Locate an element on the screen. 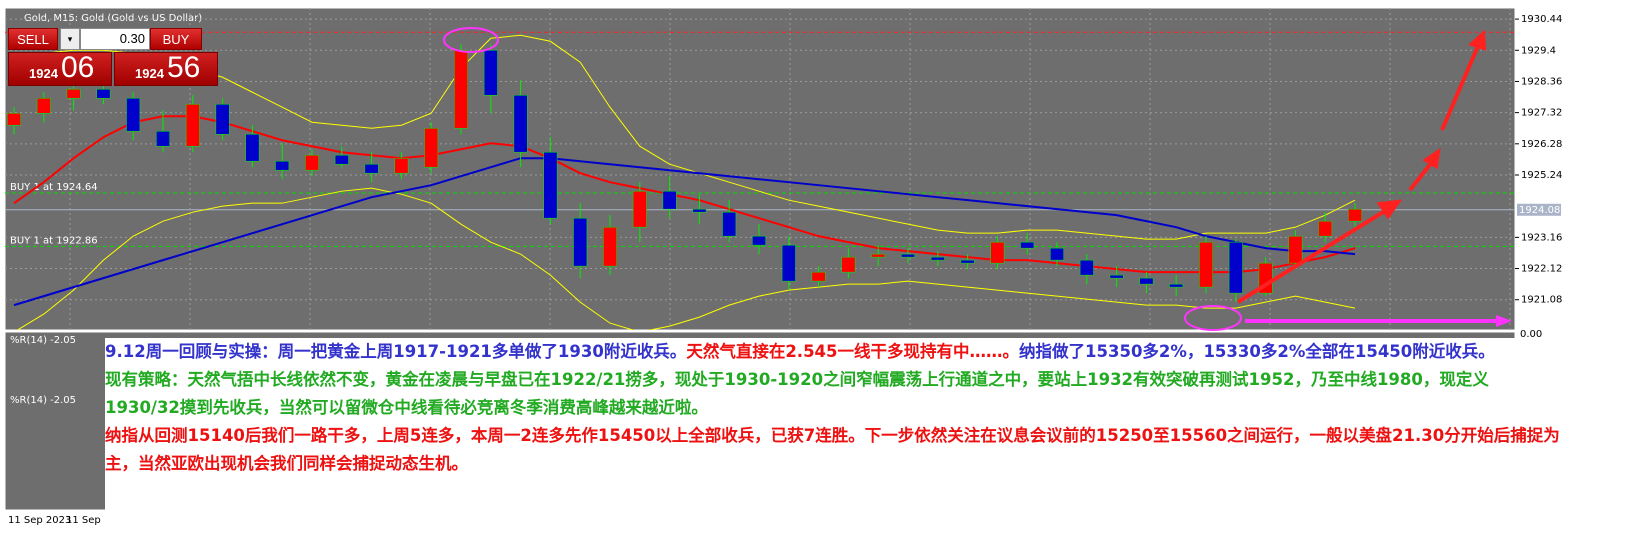 Image resolution: width=1633 pixels, height=551 pixels. y-tick-label: 1926.28 is located at coordinates (1541, 144).